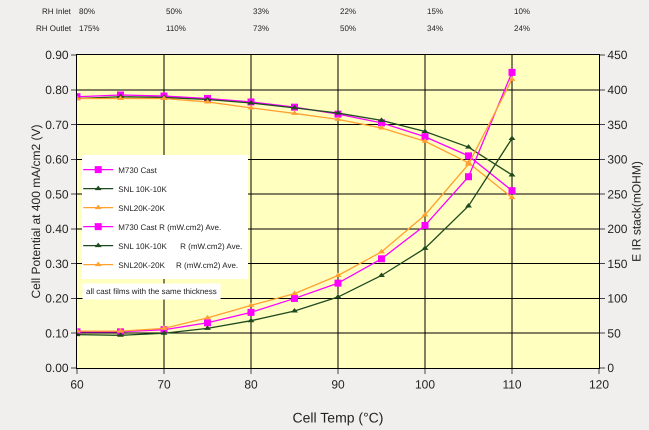 The image size is (649, 430). I want to click on text: 10%, so click(522, 11).